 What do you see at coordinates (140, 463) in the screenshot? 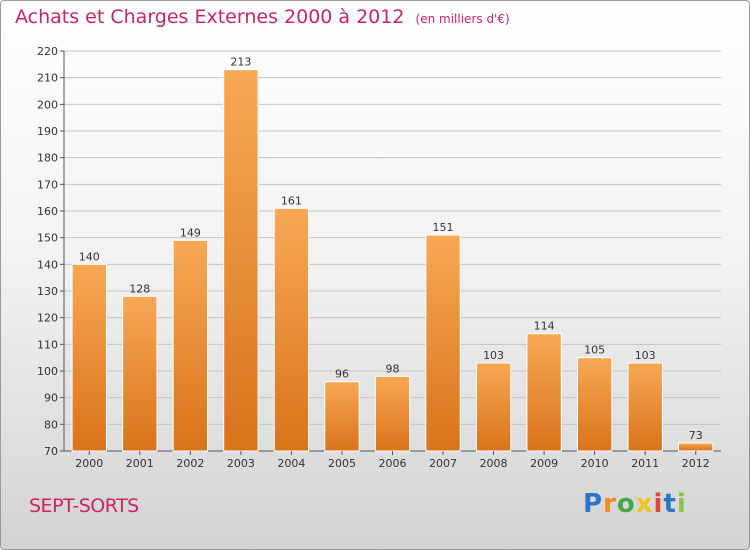
I see `x-tick-label: 2001` at bounding box center [140, 463].